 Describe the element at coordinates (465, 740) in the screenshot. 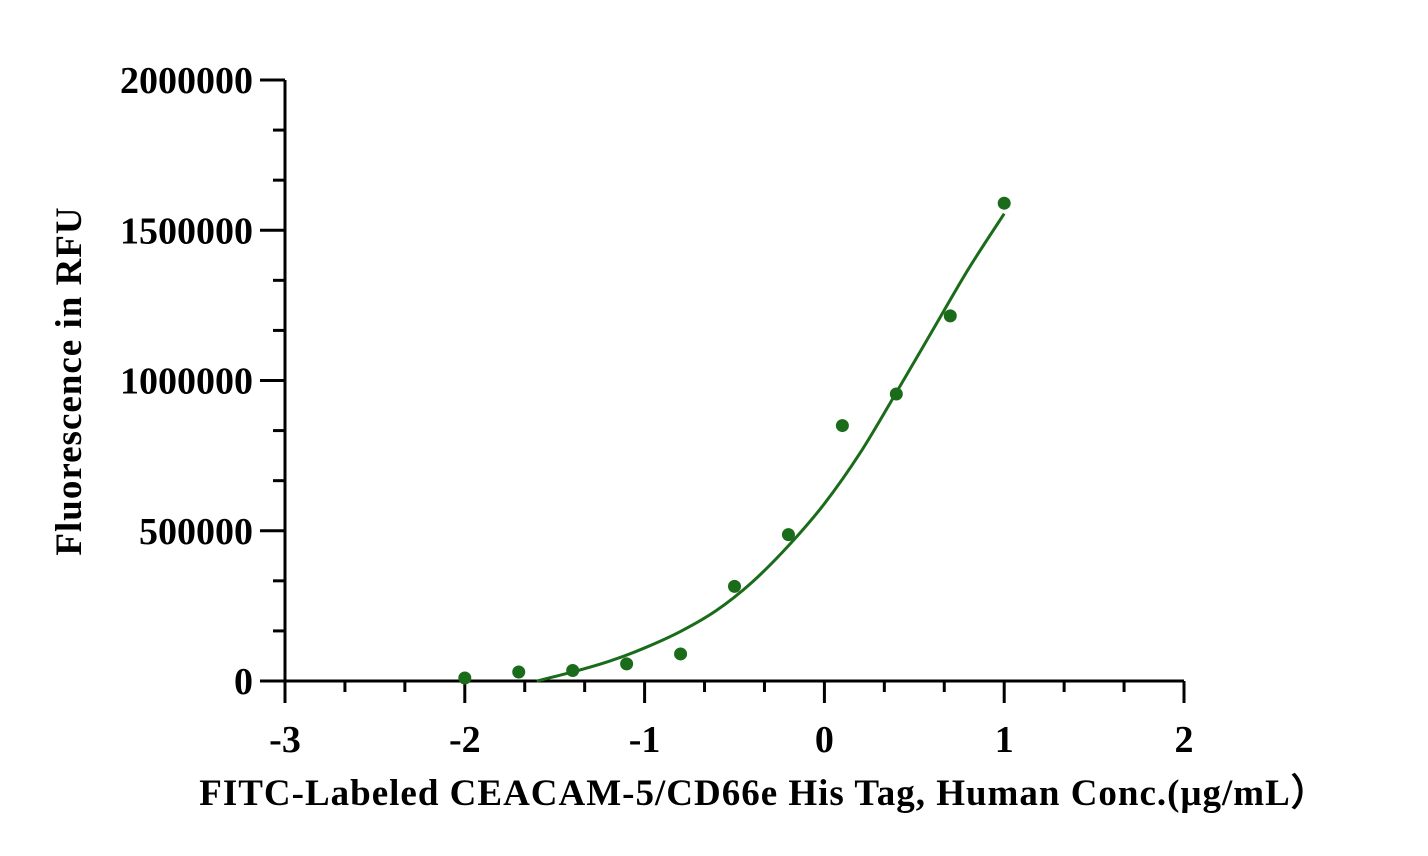

I see `x-tick-label: -2` at that location.